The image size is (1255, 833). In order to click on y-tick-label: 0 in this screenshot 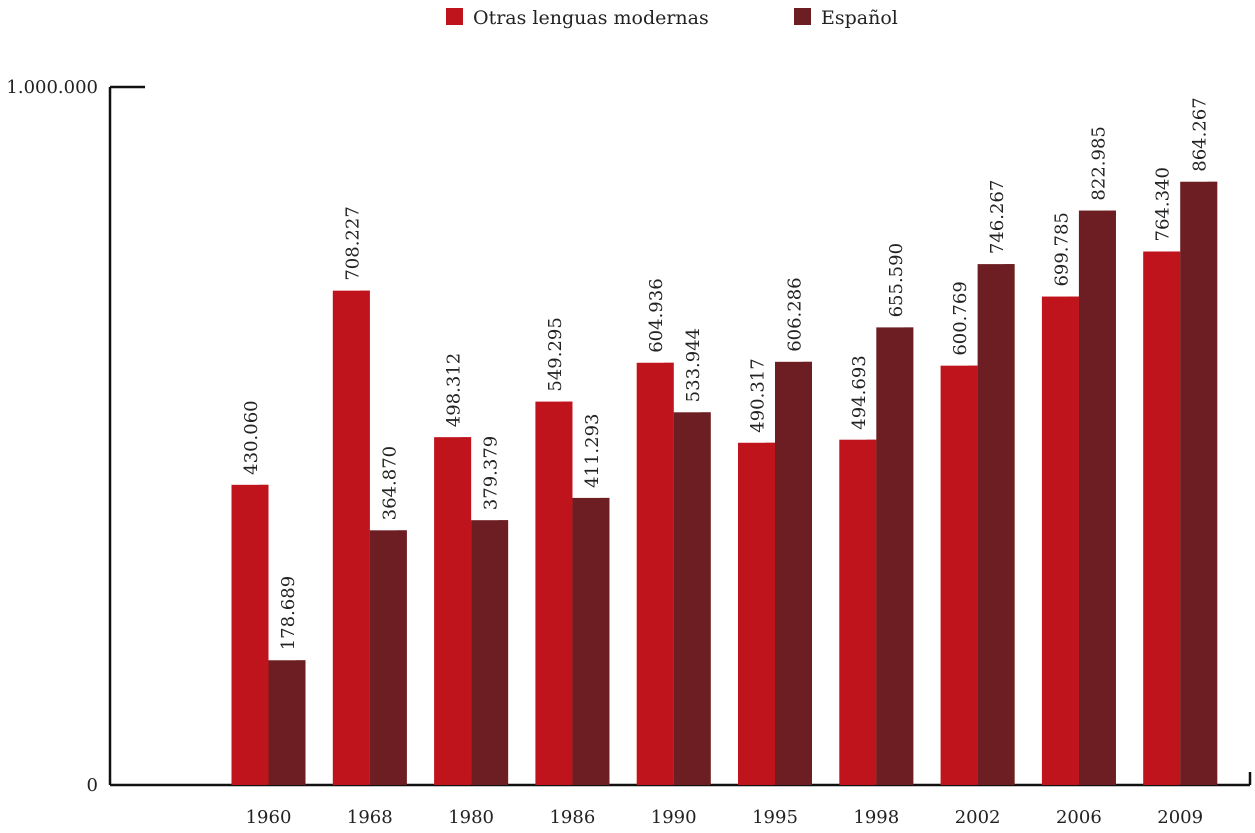, I will do `click(92, 785)`.